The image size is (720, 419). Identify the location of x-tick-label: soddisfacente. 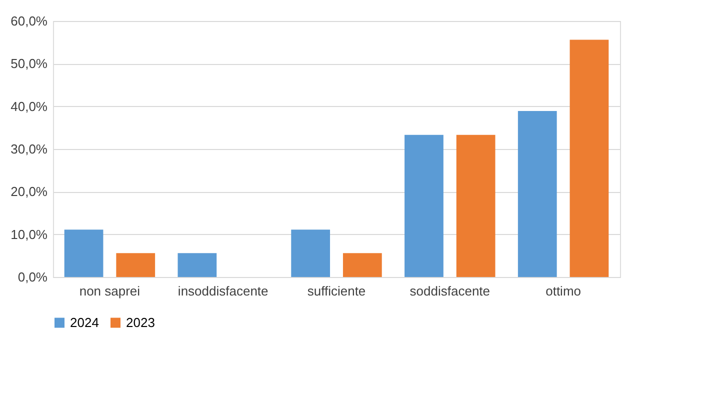
(450, 291).